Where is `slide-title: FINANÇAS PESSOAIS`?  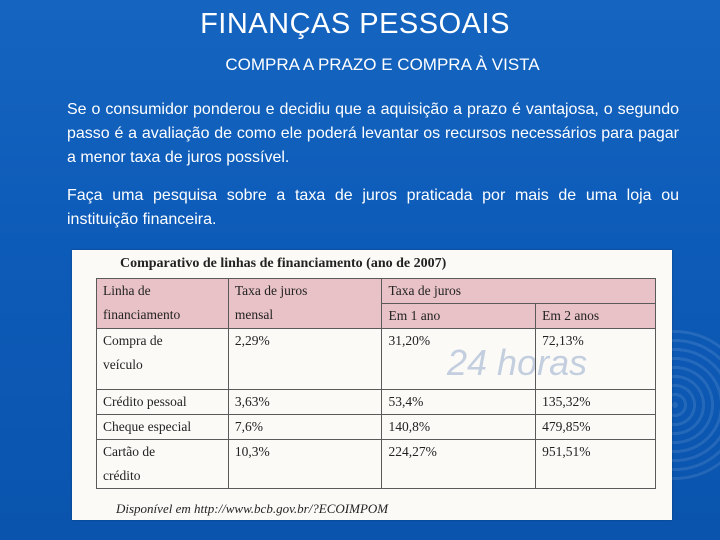 slide-title: FINANÇAS PESSOAIS is located at coordinates (355, 24).